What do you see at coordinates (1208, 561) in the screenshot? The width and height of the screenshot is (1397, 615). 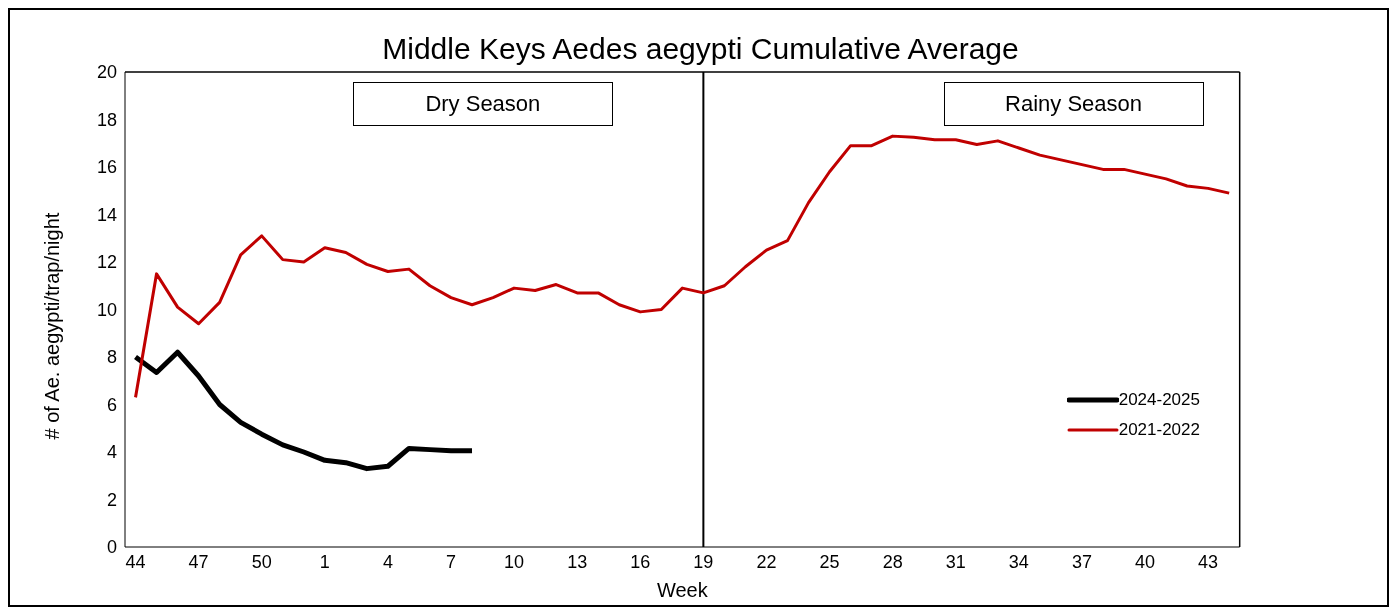 I see `x-tick-label: 43` at bounding box center [1208, 561].